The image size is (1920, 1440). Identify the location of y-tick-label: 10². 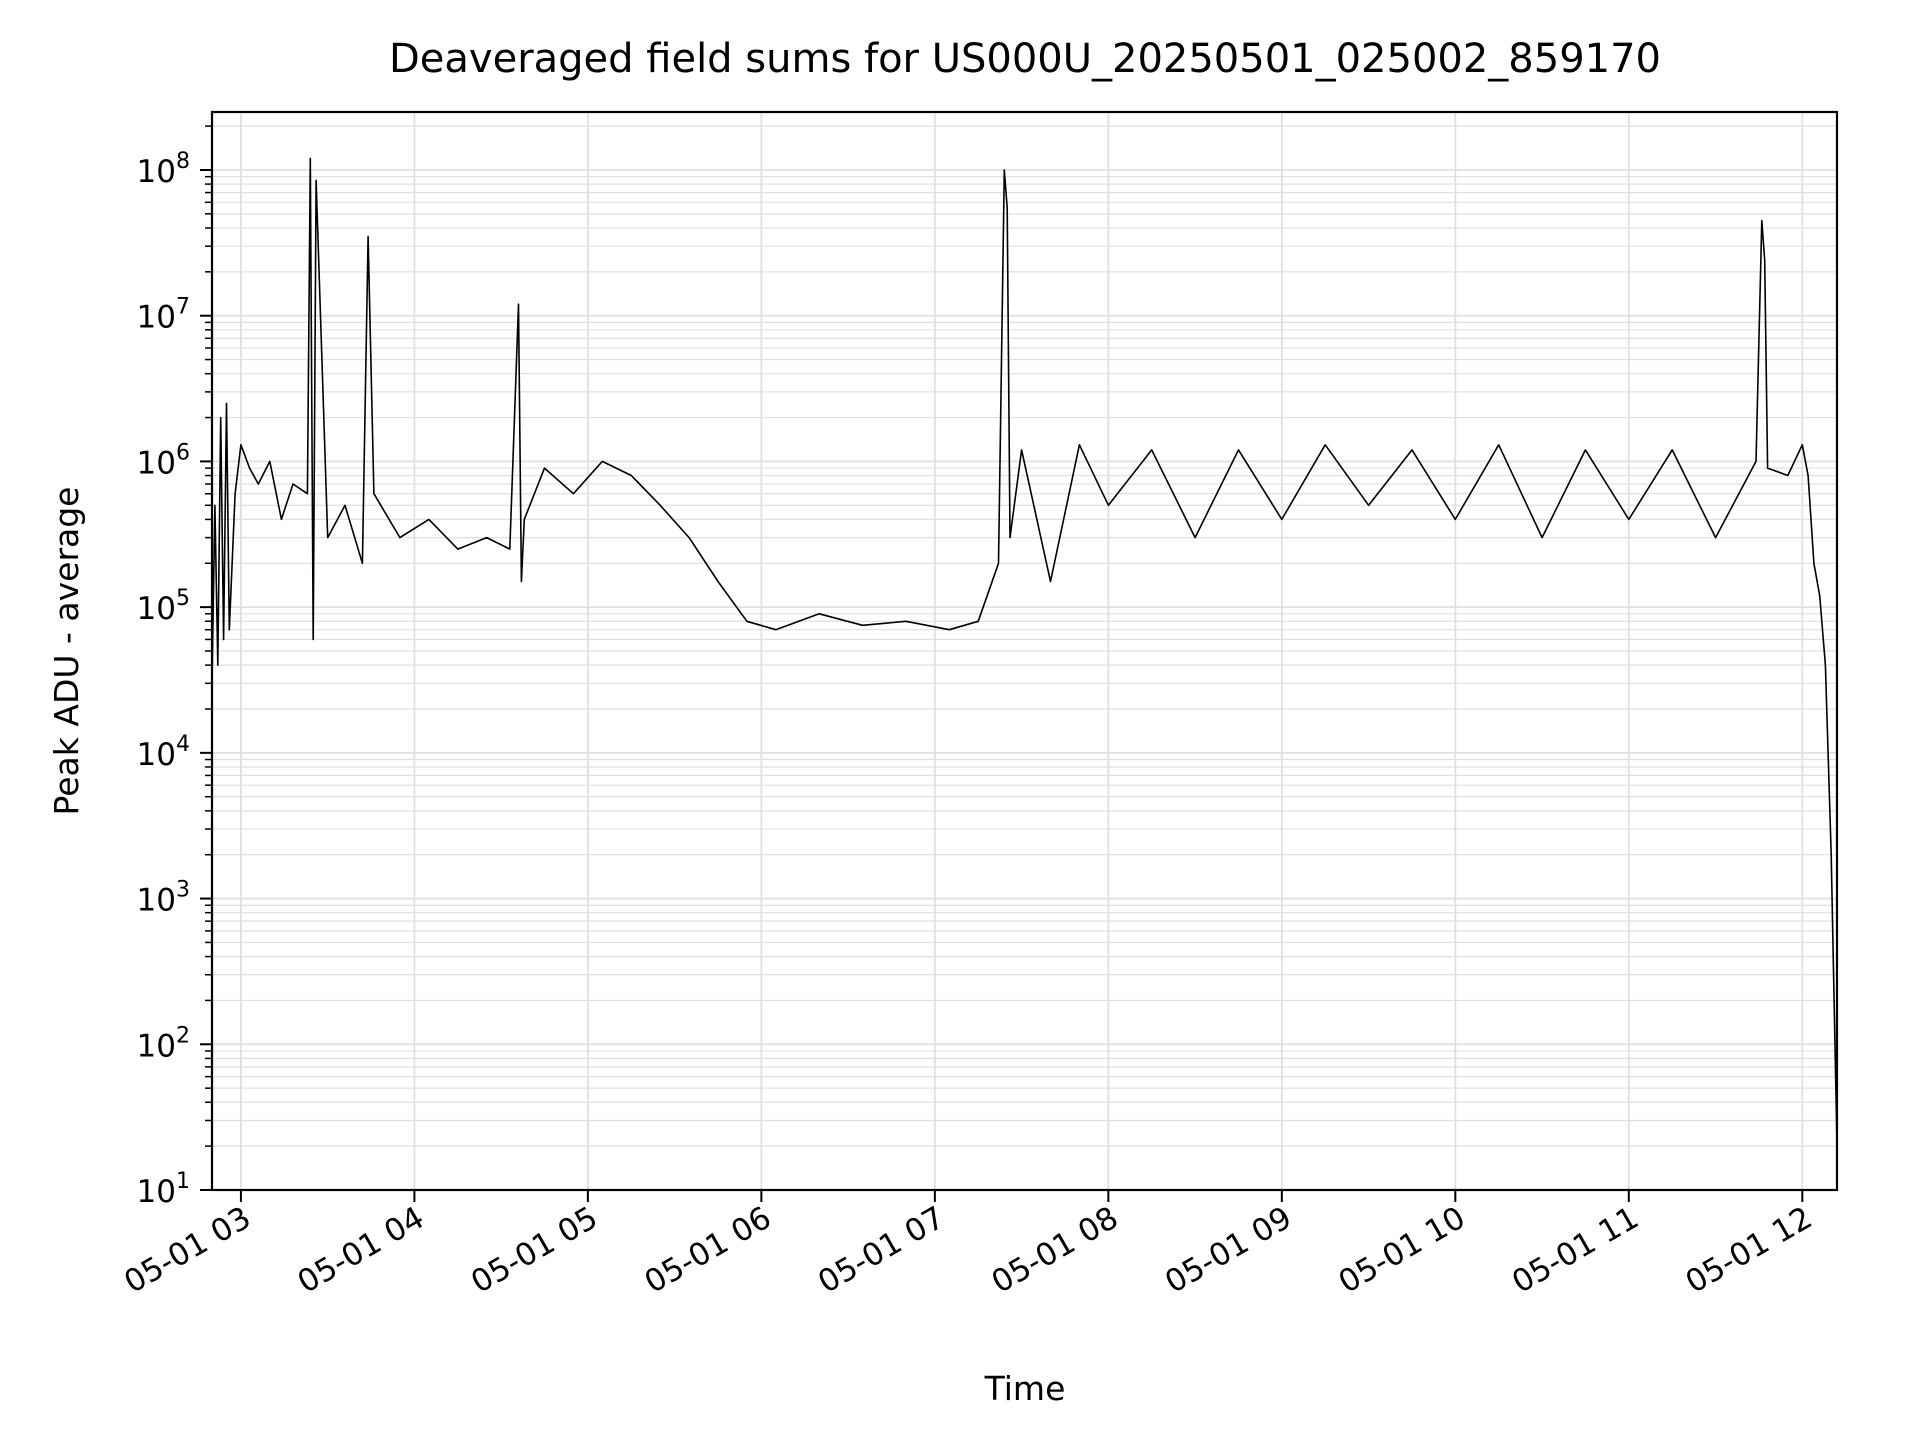
(163, 1043).